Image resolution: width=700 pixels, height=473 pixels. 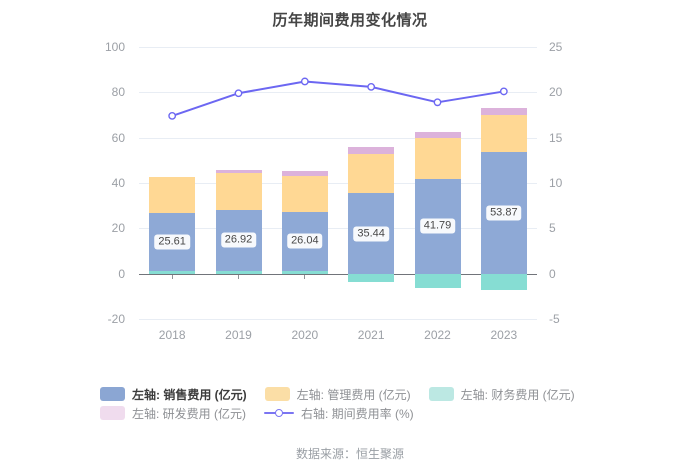 What do you see at coordinates (556, 47) in the screenshot?
I see `y-axis-label-right: 25` at bounding box center [556, 47].